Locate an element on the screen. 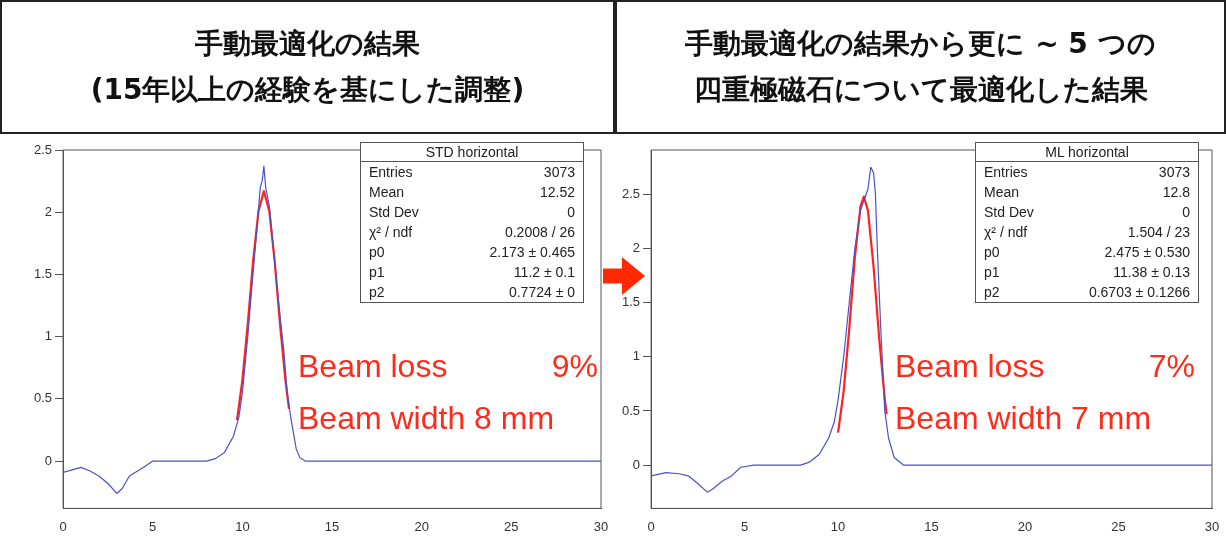  annotation: Beam width 8 mm is located at coordinates (427, 418).